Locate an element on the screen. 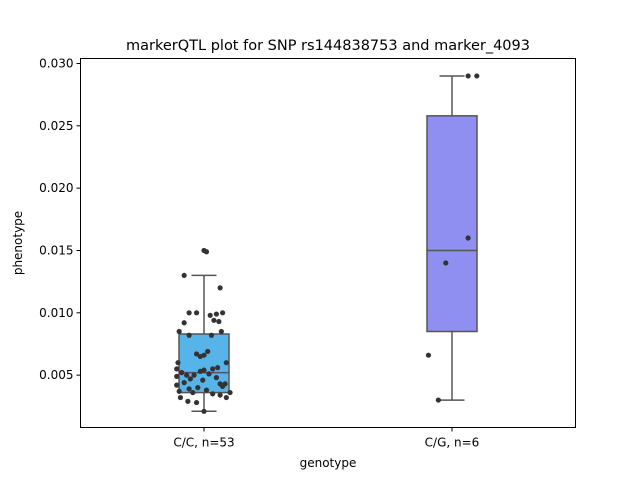 The height and width of the screenshot is (480, 640). y-tick-label: 0.025 is located at coordinates (56, 126).